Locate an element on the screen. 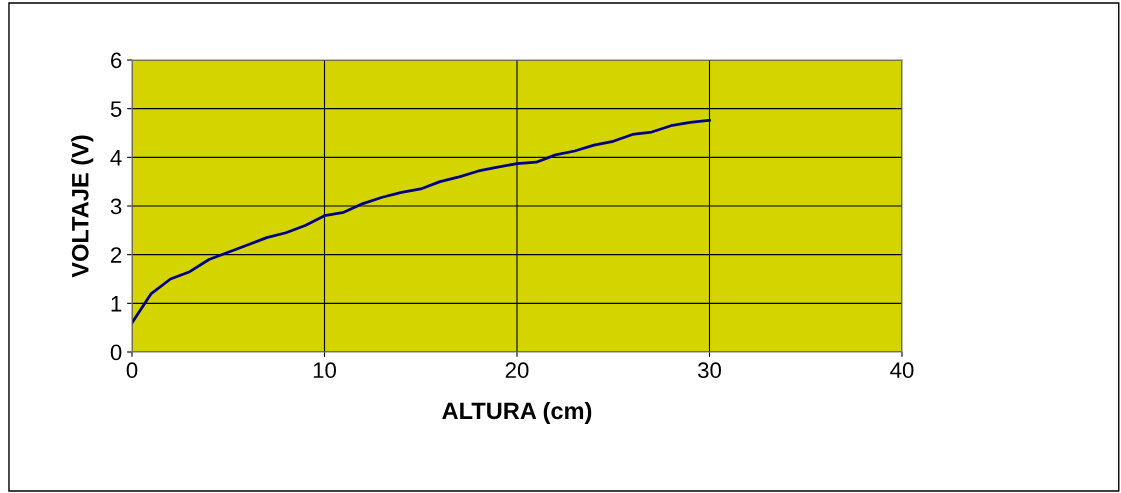 The height and width of the screenshot is (493, 1121). y-tick-label: 6 is located at coordinates (116, 60).